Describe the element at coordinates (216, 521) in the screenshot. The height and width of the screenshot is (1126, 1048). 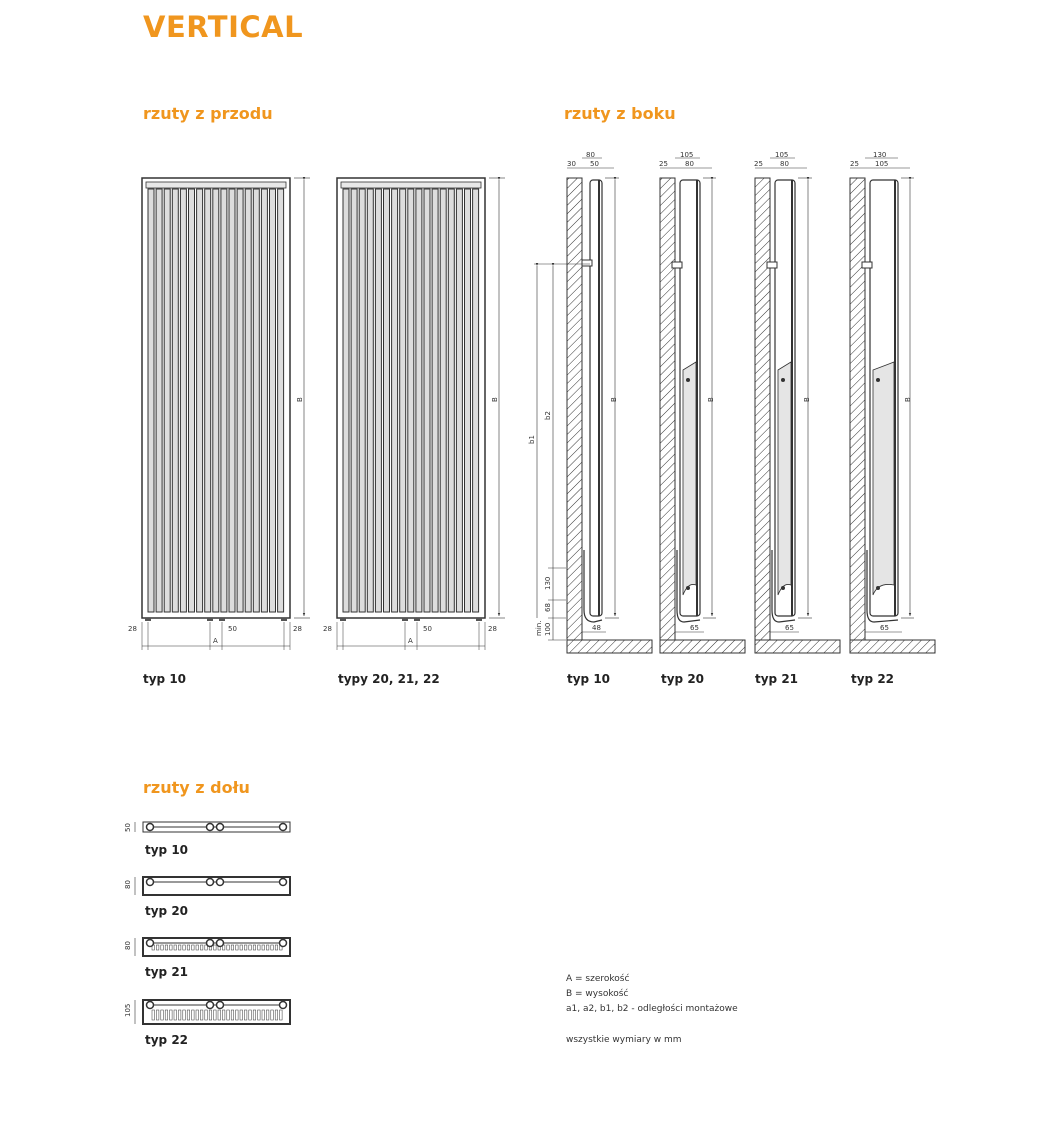
I see `front-view-1-dims: 28 50 28 A B` at that location.